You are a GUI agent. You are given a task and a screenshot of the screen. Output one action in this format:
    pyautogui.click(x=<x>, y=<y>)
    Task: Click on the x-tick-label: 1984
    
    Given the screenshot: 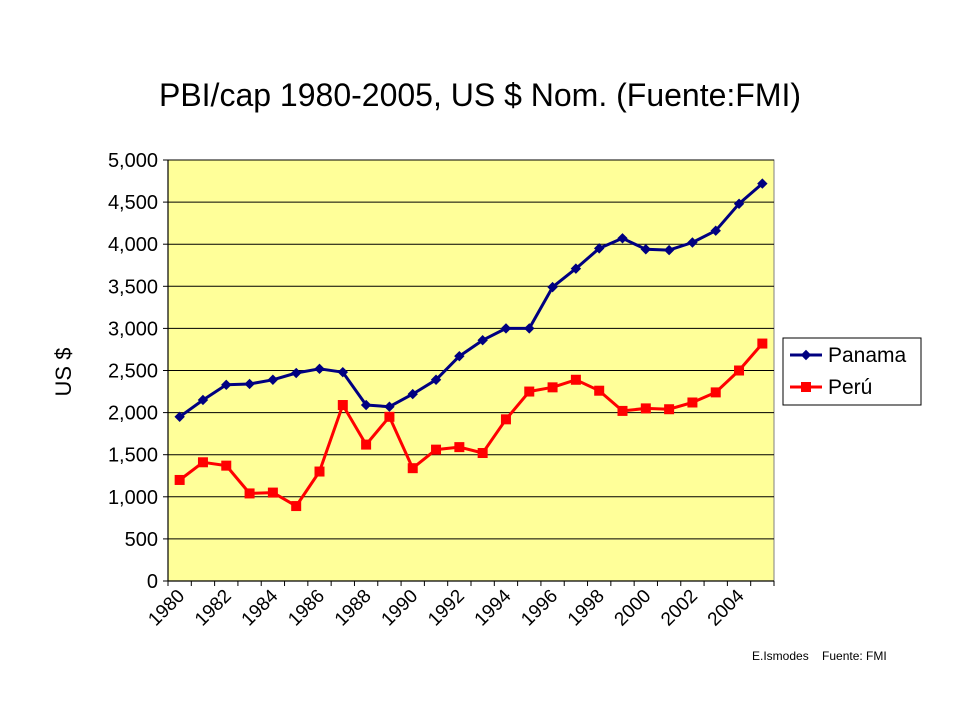 What is the action you would take?
    pyautogui.click(x=260, y=607)
    